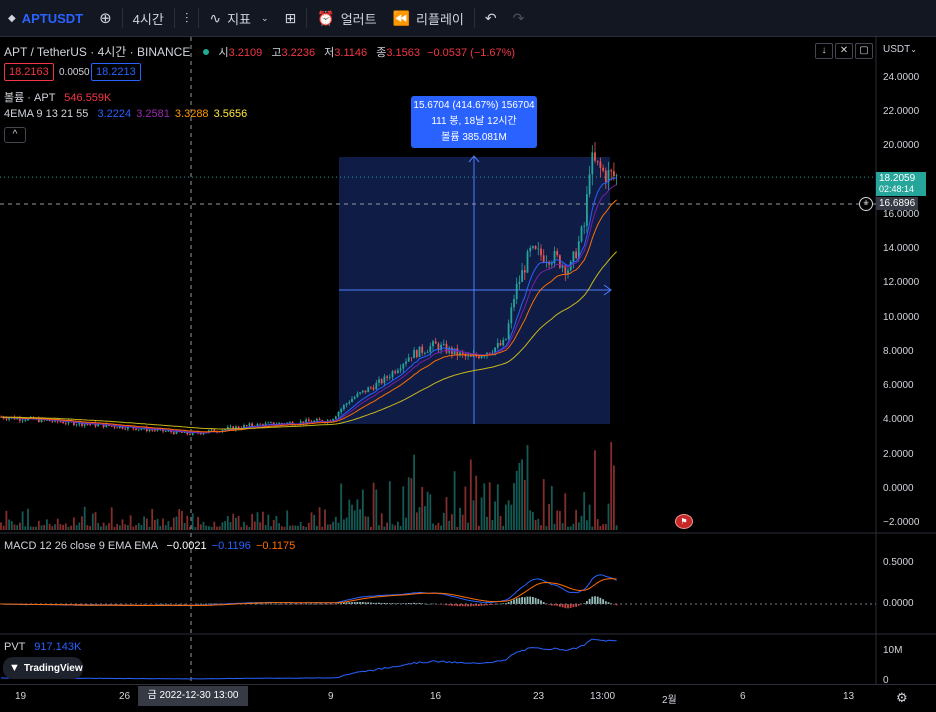  Describe the element at coordinates (346, 18) in the screenshot. I see `alert-button: ⏰ 얼러트` at that location.